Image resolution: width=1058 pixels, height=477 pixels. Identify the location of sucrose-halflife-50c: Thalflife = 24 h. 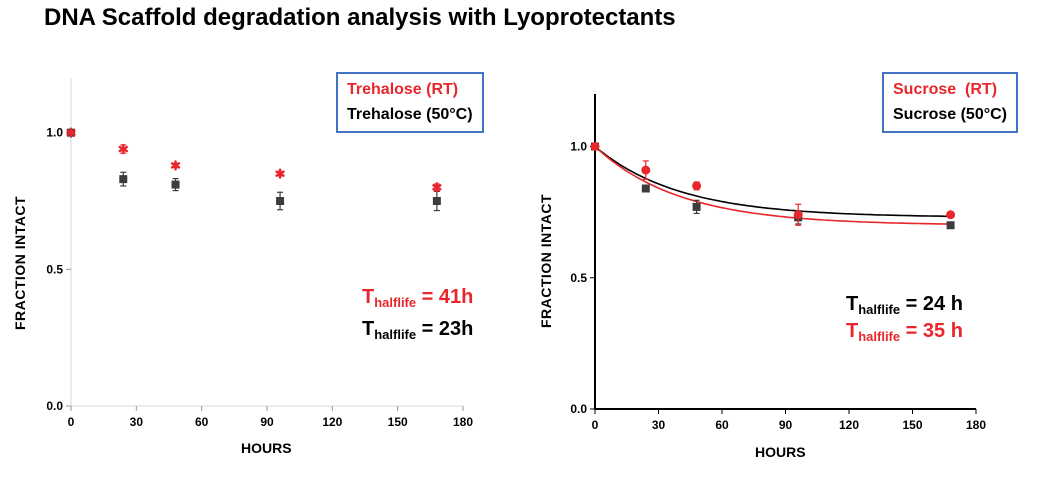
(904, 305).